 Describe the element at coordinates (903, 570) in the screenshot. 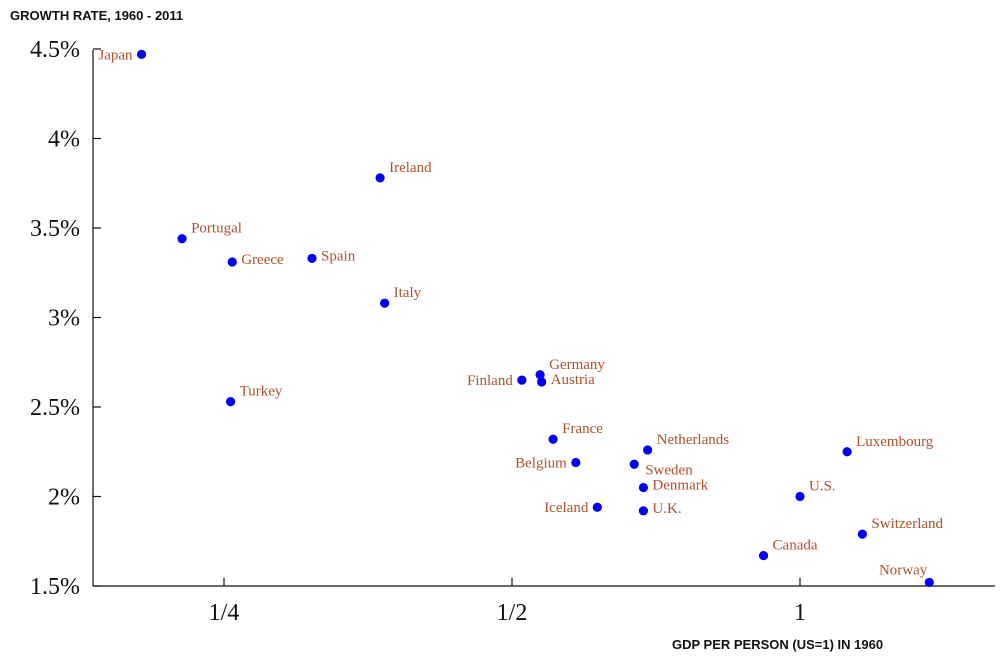

I see `label-norway: Norway` at that location.